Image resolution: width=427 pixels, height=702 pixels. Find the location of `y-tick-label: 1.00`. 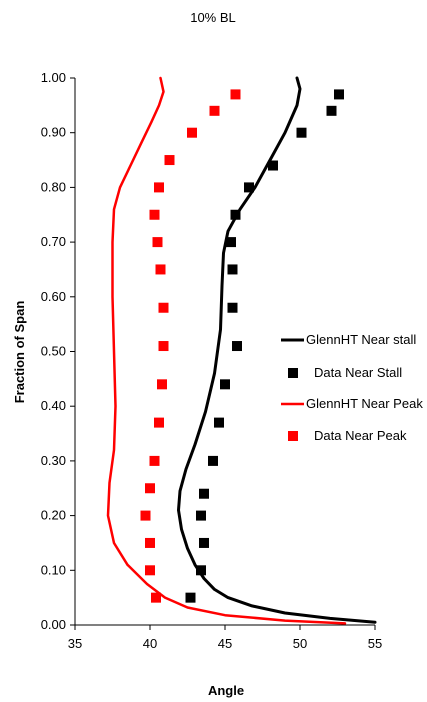

y-tick-label: 1.00 is located at coordinates (53, 77).